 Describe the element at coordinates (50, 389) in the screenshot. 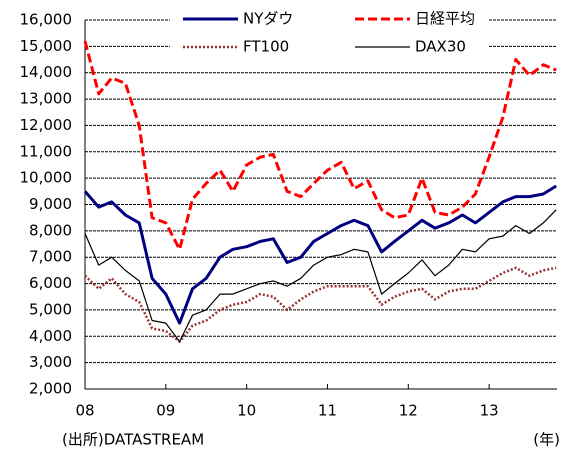

I see `y-tick-label: 2,000` at that location.